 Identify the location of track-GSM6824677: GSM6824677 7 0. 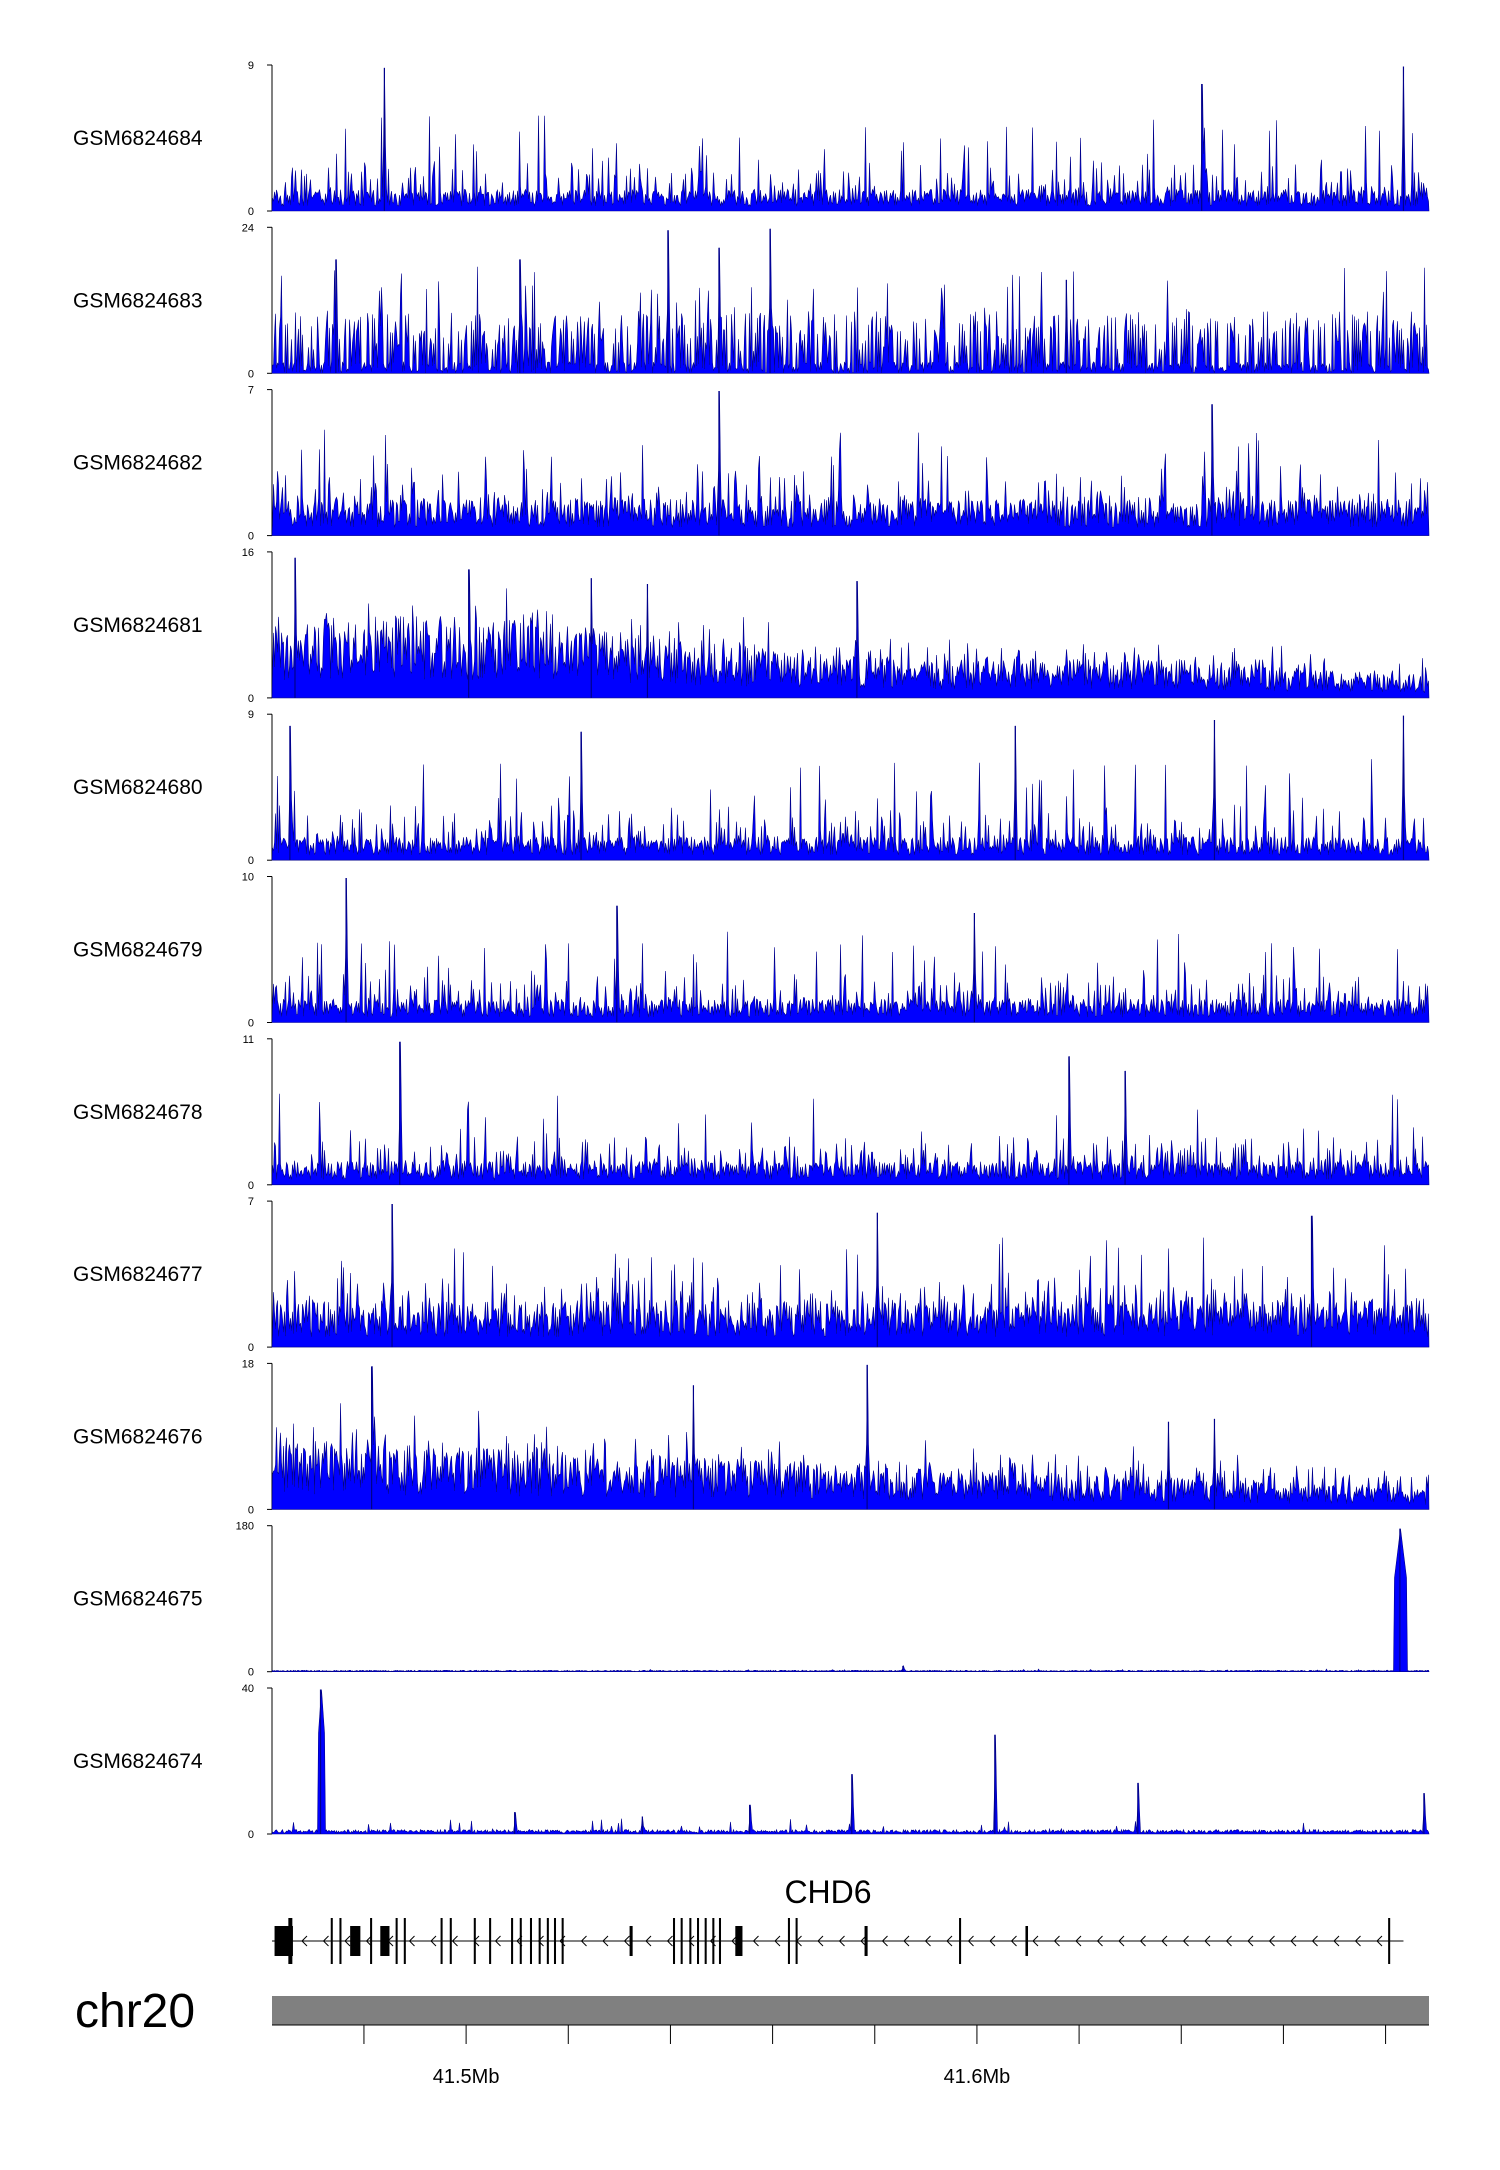
(751, 1275).